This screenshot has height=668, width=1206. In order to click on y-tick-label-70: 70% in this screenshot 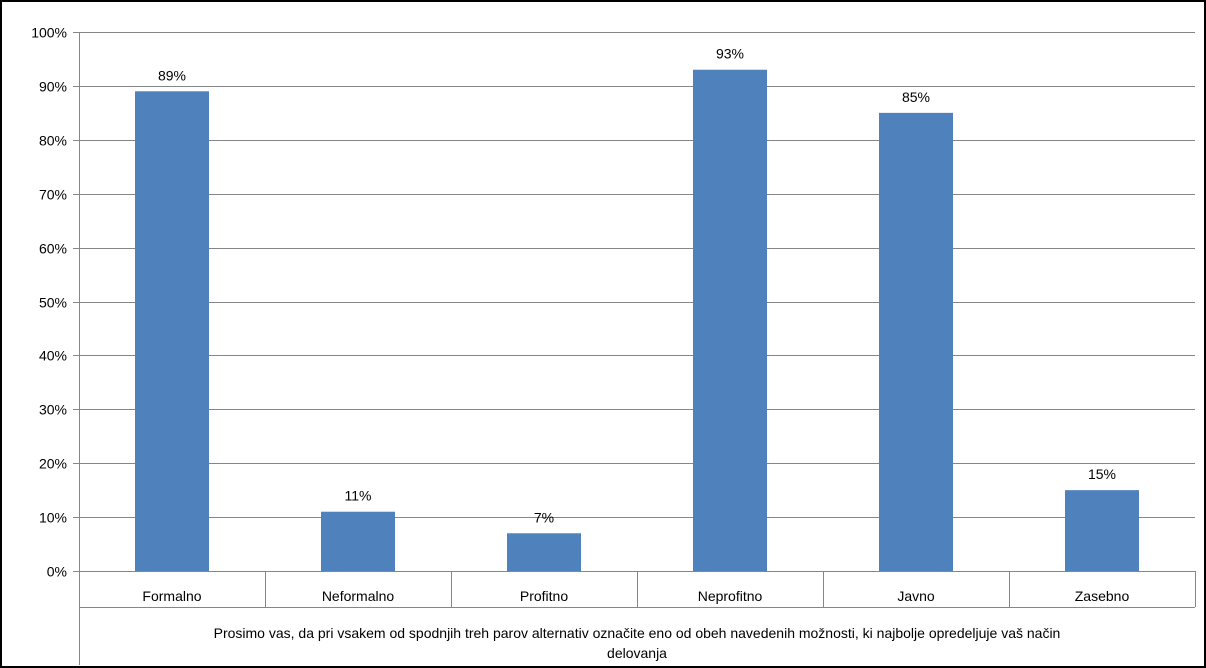, I will do `click(53, 195)`.